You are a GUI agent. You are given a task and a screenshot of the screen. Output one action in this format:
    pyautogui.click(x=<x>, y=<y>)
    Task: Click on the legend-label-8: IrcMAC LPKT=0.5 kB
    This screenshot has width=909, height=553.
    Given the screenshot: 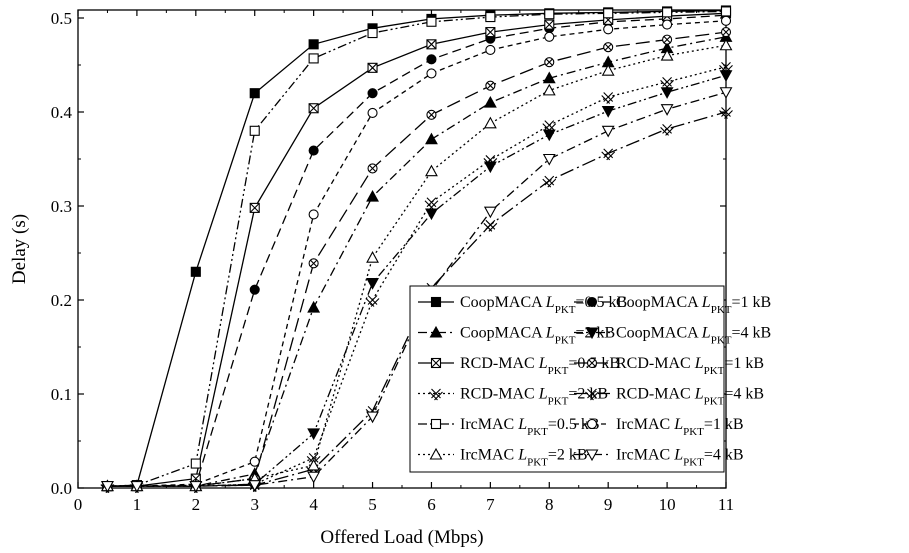 What is the action you would take?
    pyautogui.click(x=530, y=427)
    